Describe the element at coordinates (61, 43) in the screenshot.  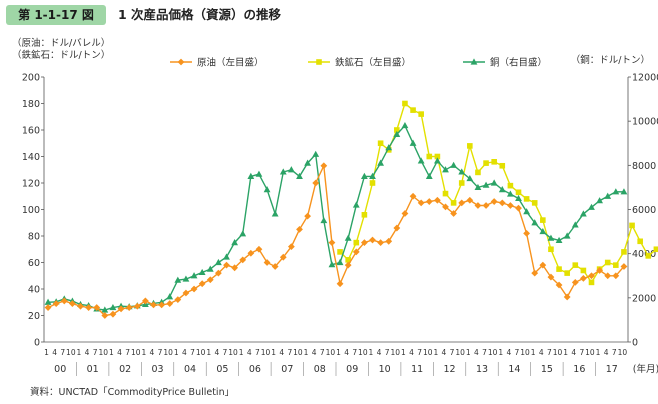
I see `left-axis-unit-oil: （原油：ドル/バレル）` at that location.